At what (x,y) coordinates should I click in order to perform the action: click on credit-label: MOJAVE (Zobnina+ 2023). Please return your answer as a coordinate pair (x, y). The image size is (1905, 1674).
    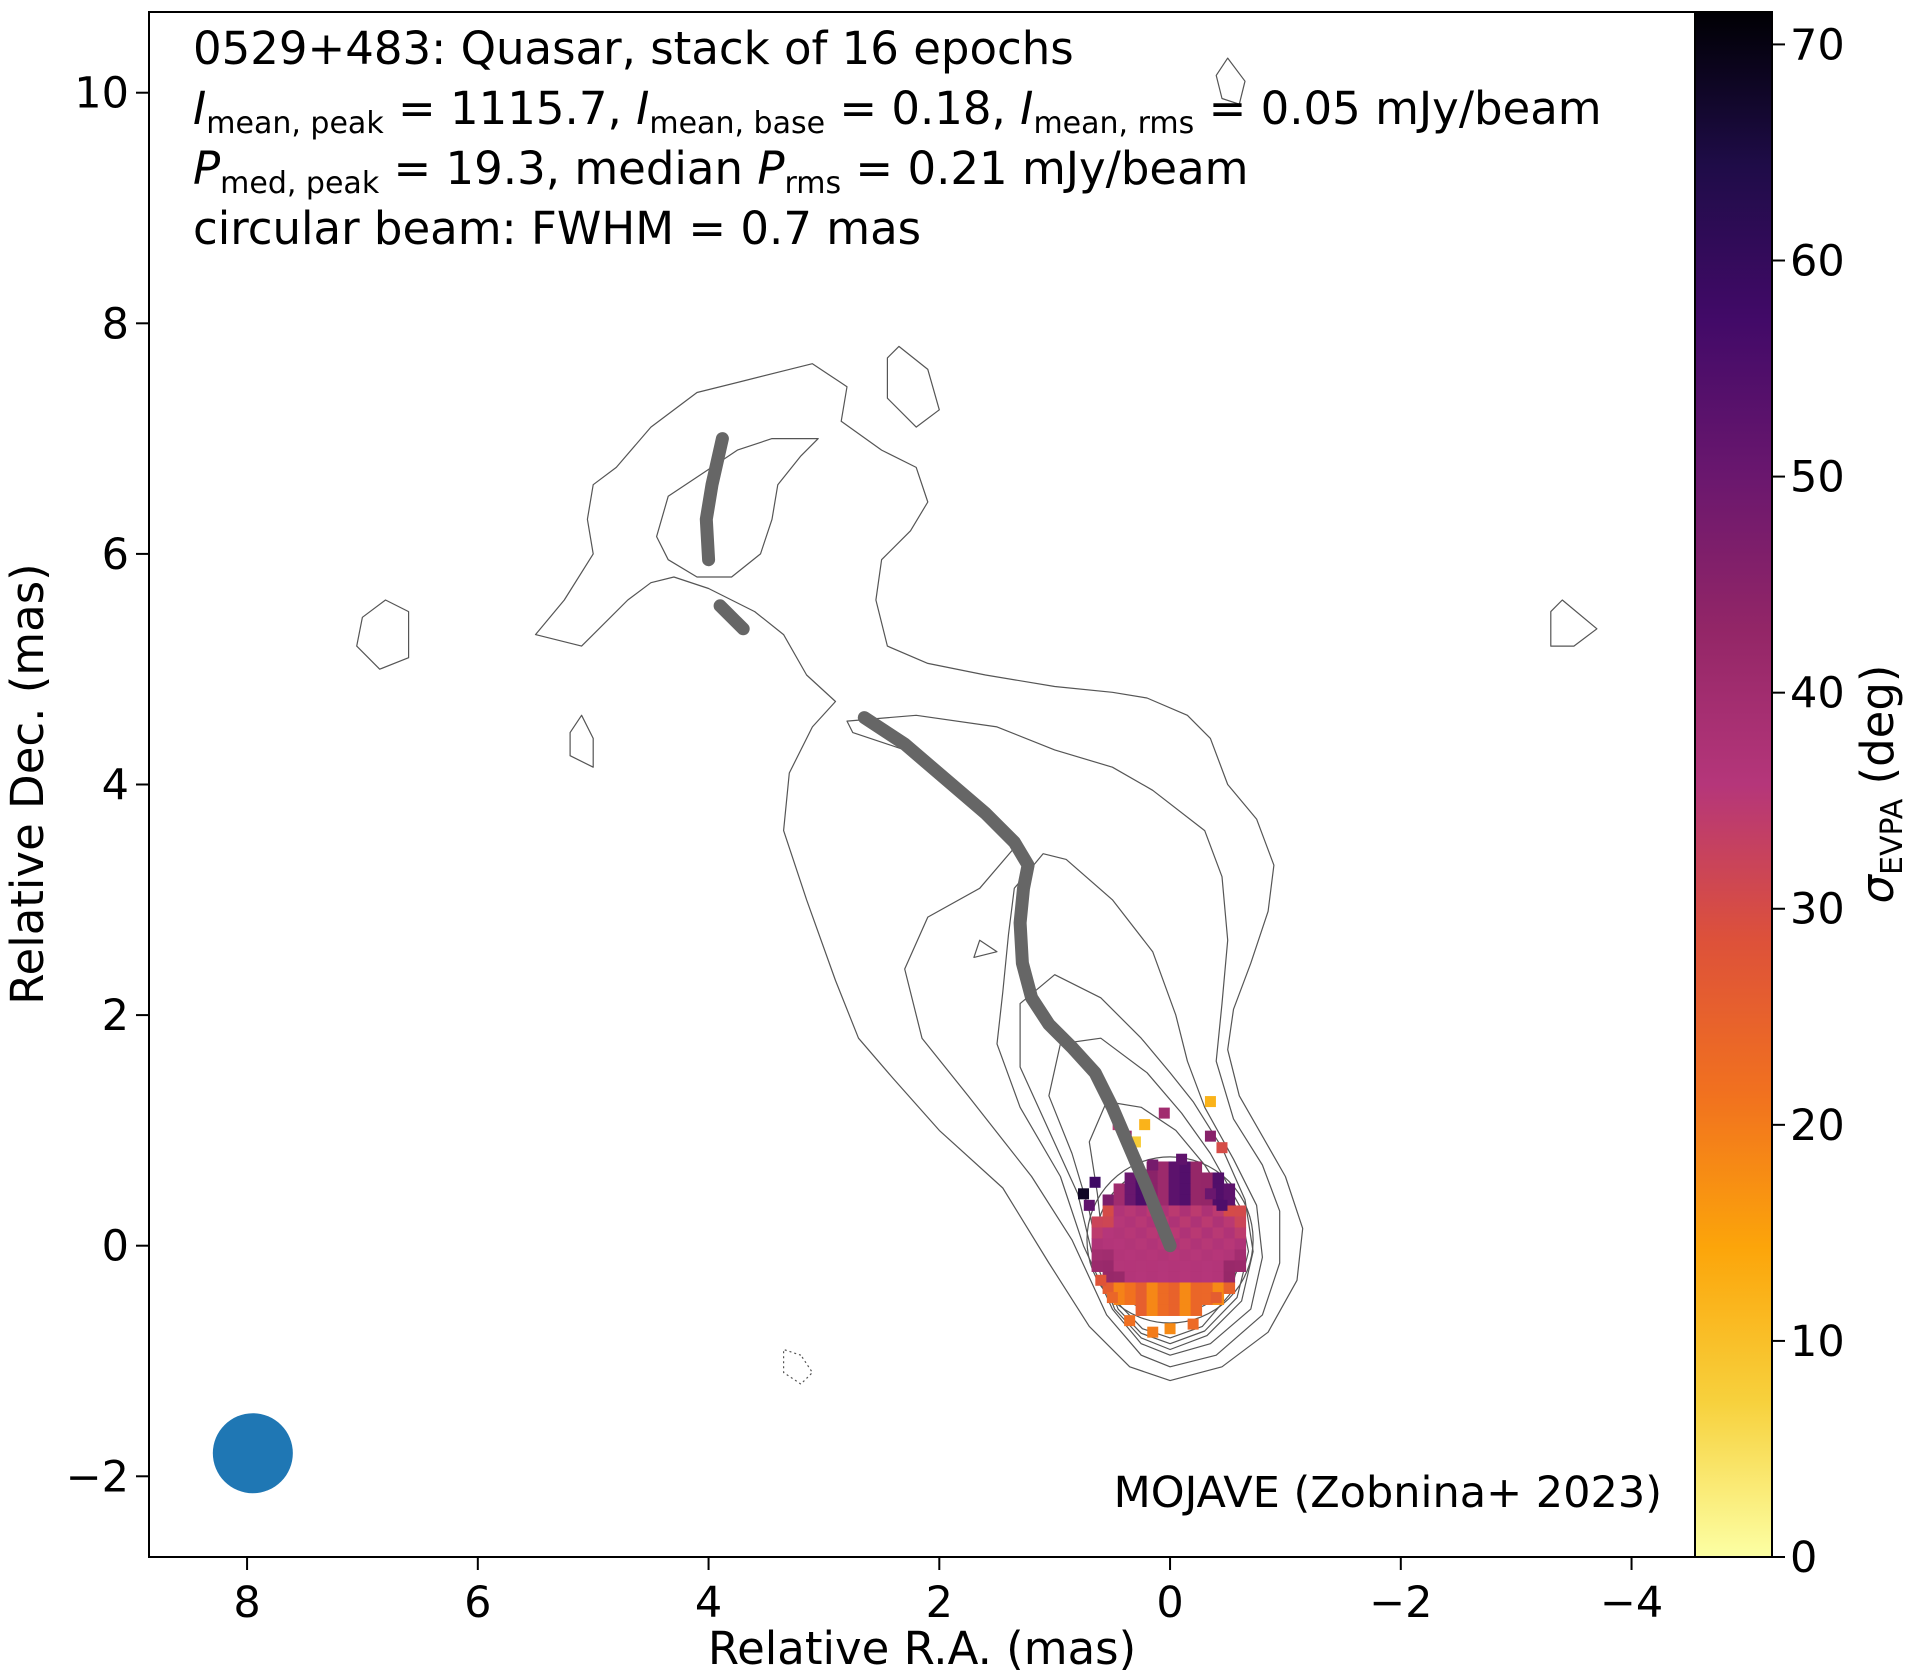
    Looking at the image, I should click on (1388, 1493).